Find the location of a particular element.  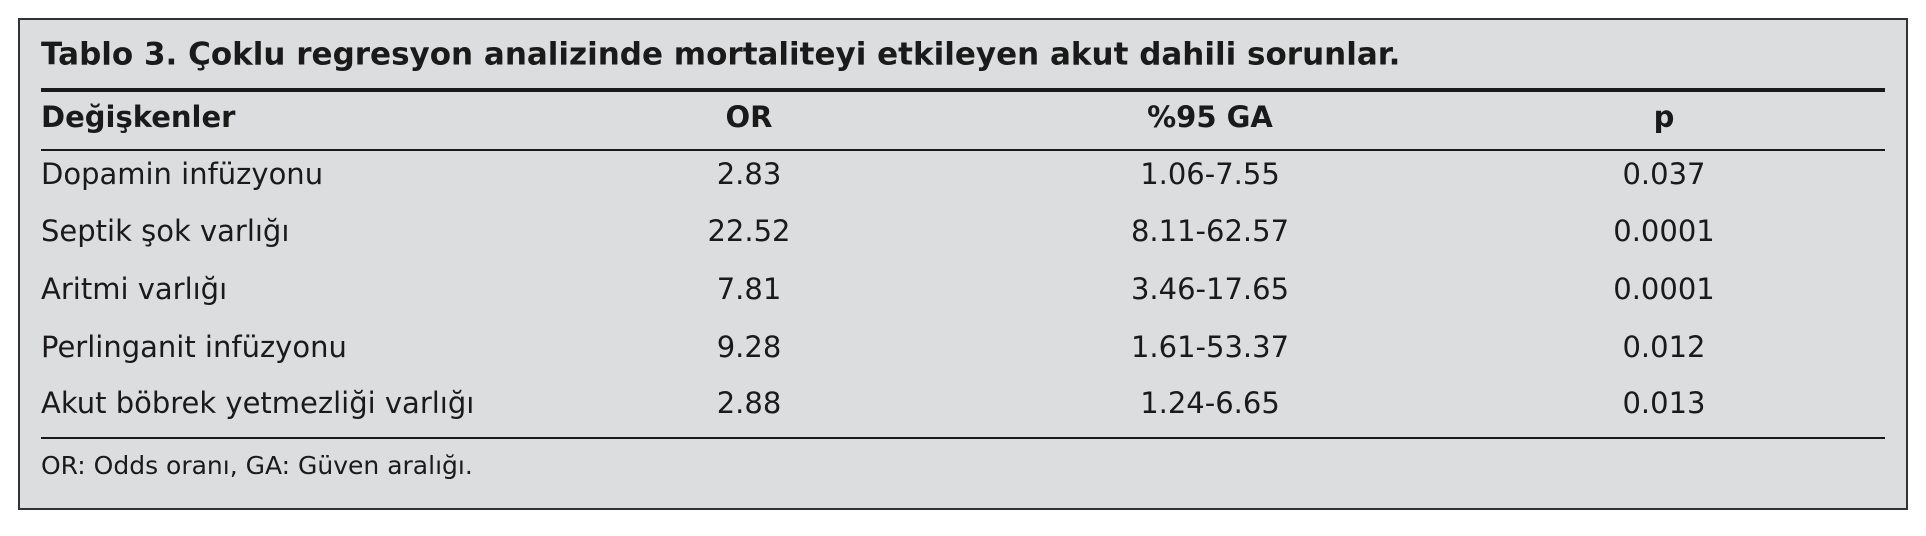

table-cell: 22.52 is located at coordinates (748, 231).